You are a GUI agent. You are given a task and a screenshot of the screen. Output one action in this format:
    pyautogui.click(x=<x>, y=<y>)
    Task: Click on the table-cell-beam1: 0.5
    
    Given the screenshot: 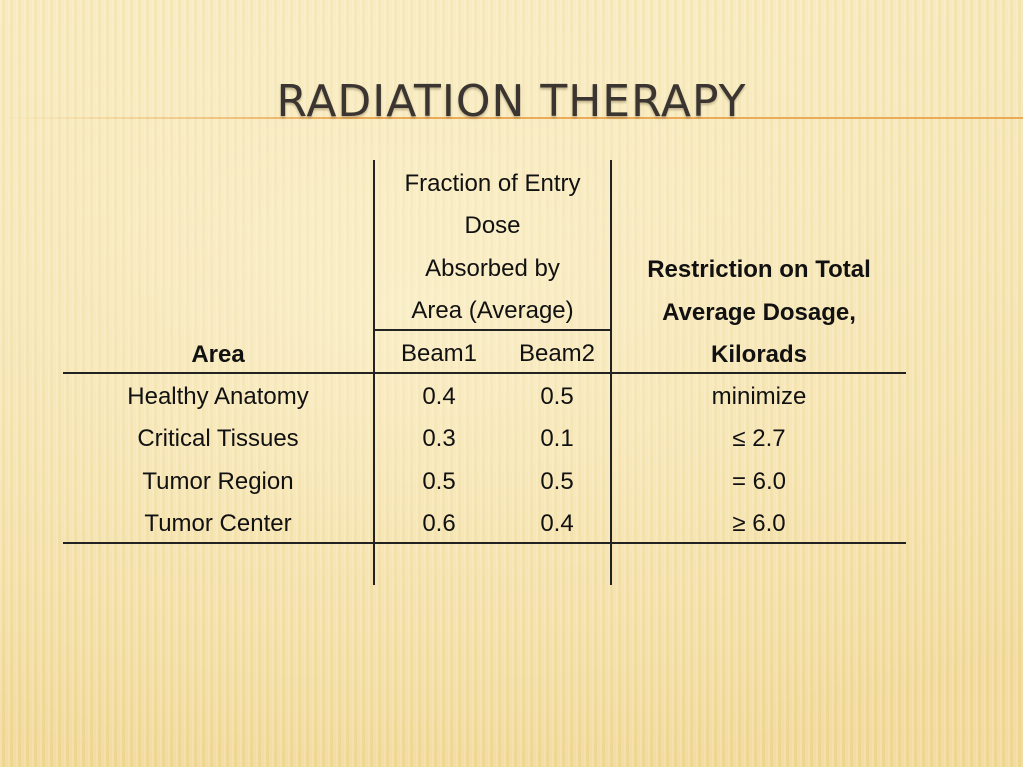 What is the action you would take?
    pyautogui.click(x=439, y=481)
    